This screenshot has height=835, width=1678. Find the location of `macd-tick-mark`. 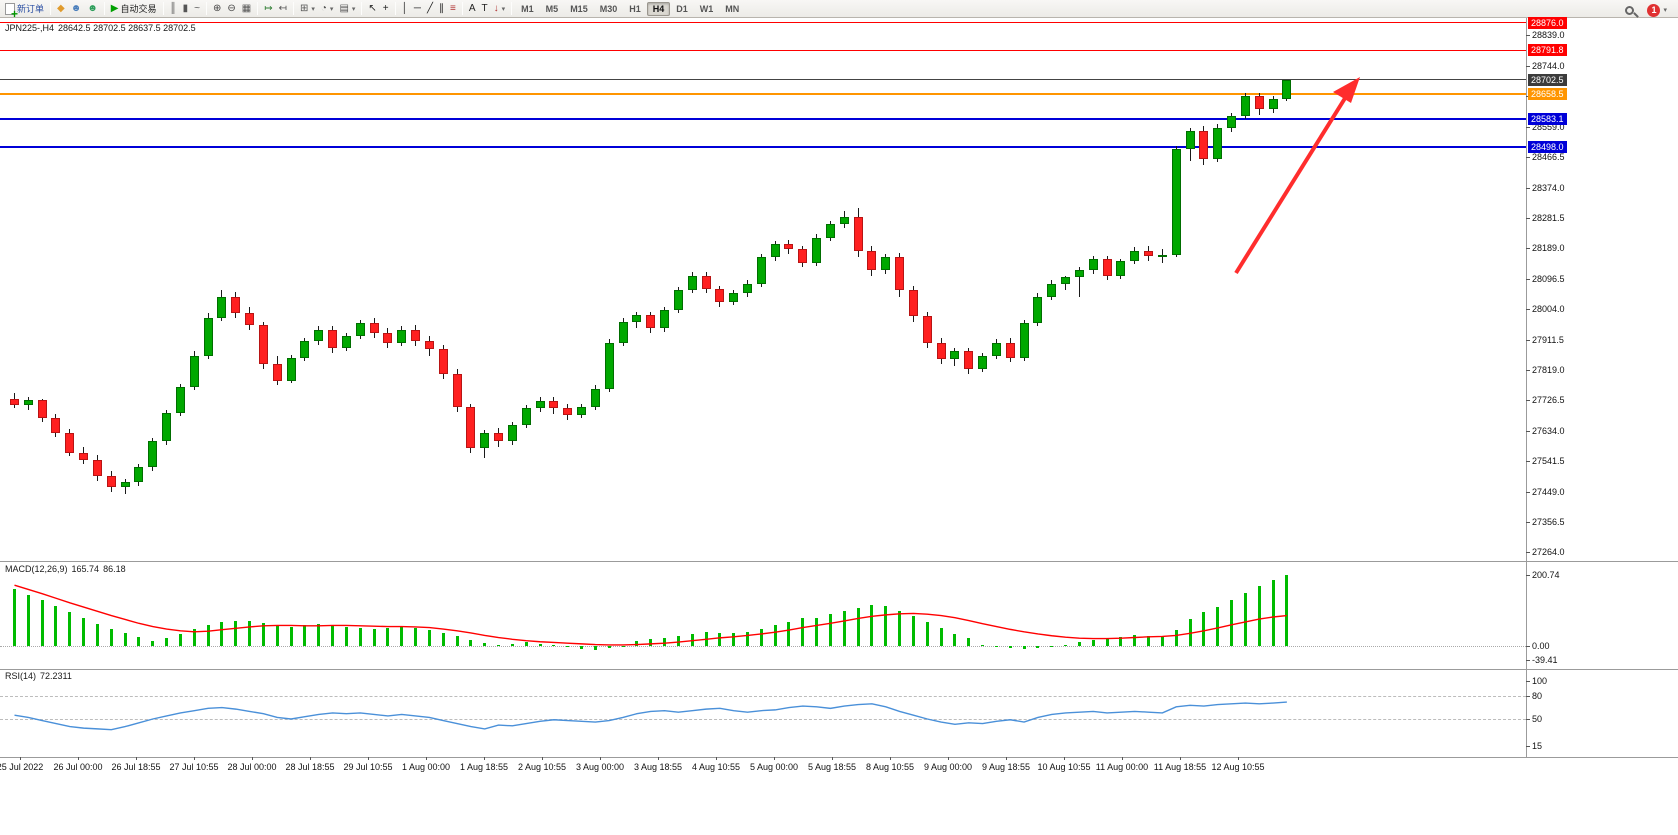

macd-tick-mark is located at coordinates (1528, 660).